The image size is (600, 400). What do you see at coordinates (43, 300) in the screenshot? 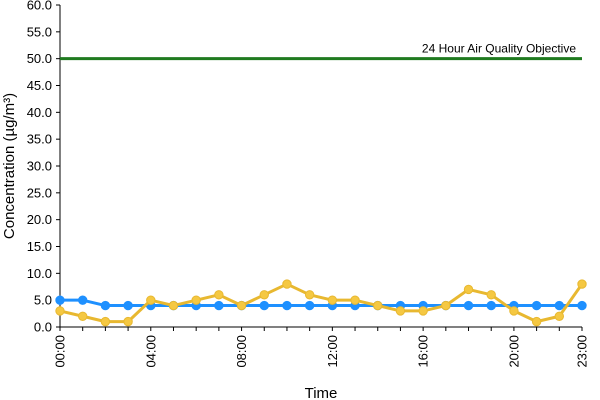
I see `y-tick-label: 5.0` at bounding box center [43, 300].